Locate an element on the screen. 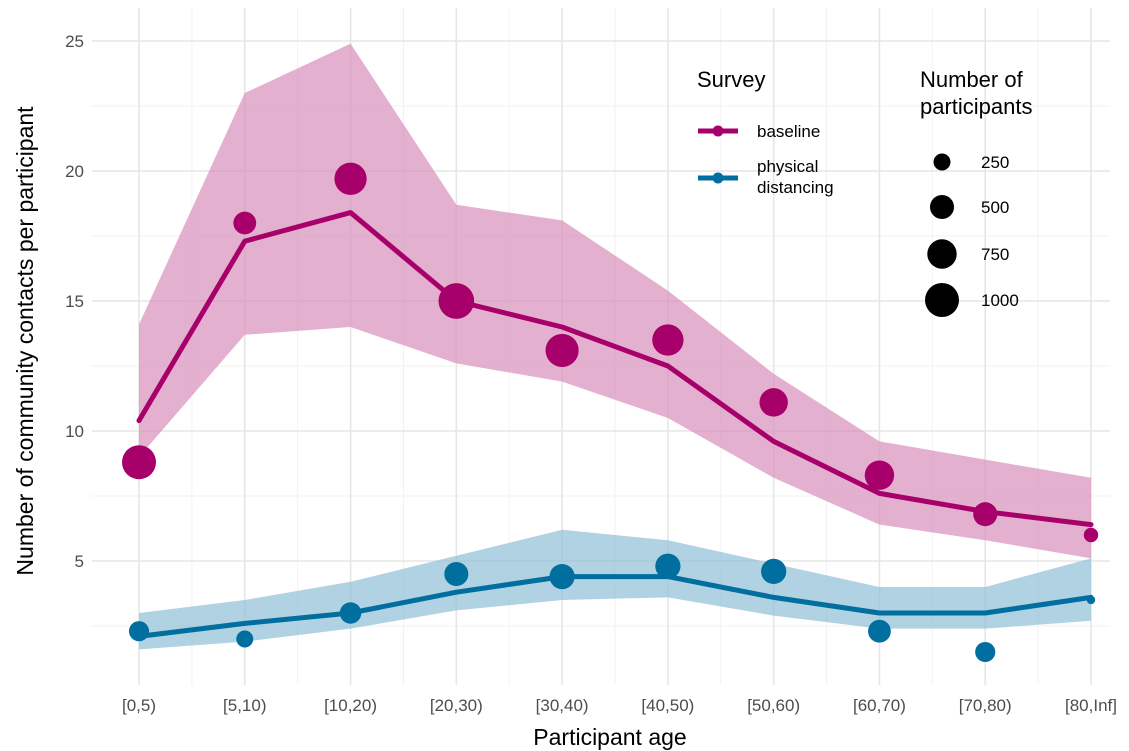  y-tick-labels: 5 10 15 20 25 is located at coordinates (74, 301).